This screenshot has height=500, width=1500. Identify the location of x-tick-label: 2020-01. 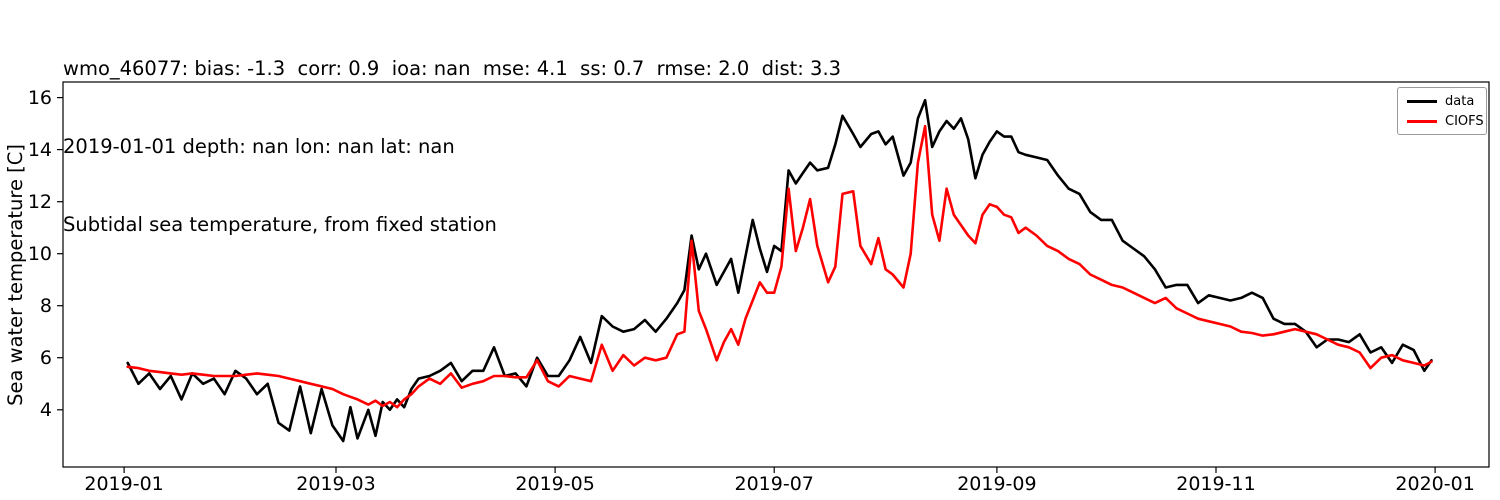
(1435, 484).